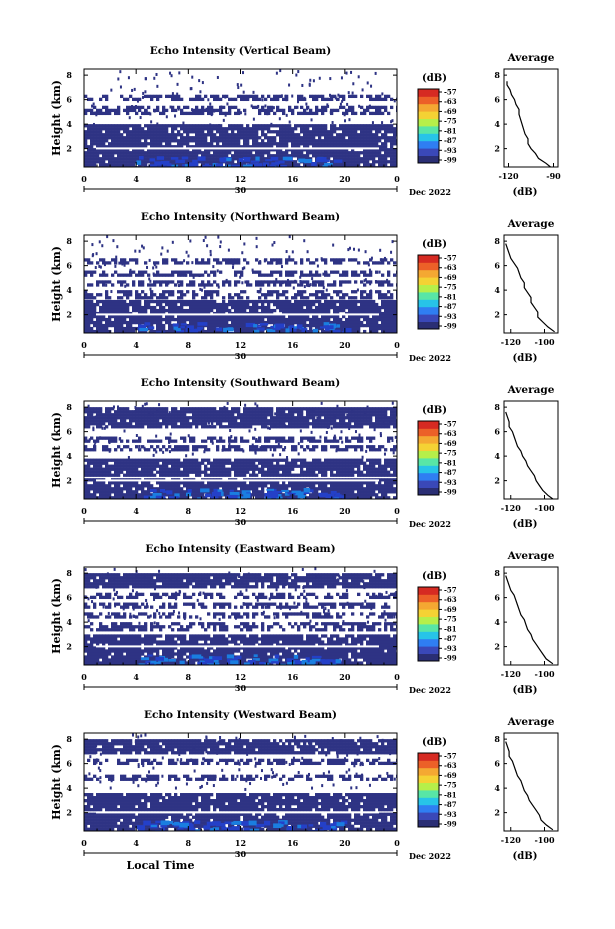  I want to click on panel-title: Echo Intensity (Southward Beam), so click(240, 383).